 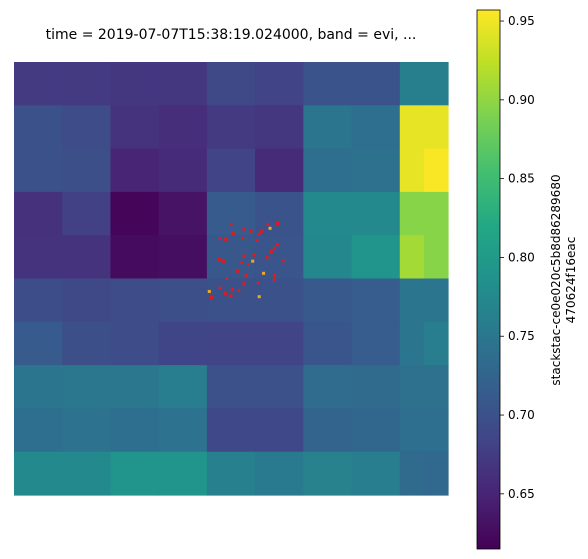 I want to click on colorbar-label-line2: 470624f16eac, so click(x=571, y=280).